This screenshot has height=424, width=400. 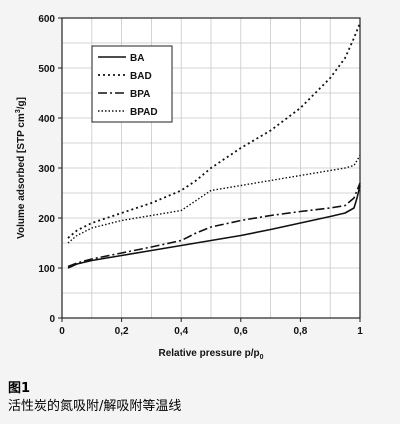 What do you see at coordinates (140, 94) in the screenshot?
I see `legend-label-bpa: BPA` at bounding box center [140, 94].